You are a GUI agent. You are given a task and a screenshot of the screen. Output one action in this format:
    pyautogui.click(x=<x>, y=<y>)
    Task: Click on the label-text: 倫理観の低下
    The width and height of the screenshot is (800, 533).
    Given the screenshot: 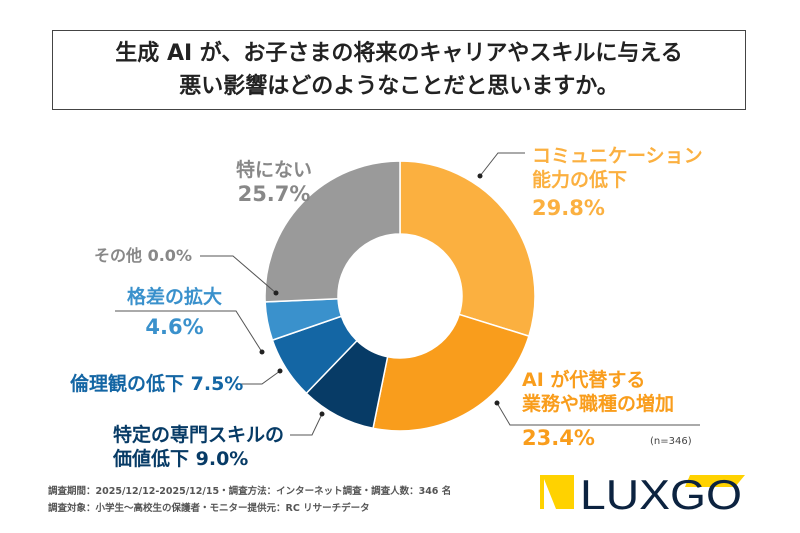 What is the action you would take?
    pyautogui.click(x=127, y=384)
    